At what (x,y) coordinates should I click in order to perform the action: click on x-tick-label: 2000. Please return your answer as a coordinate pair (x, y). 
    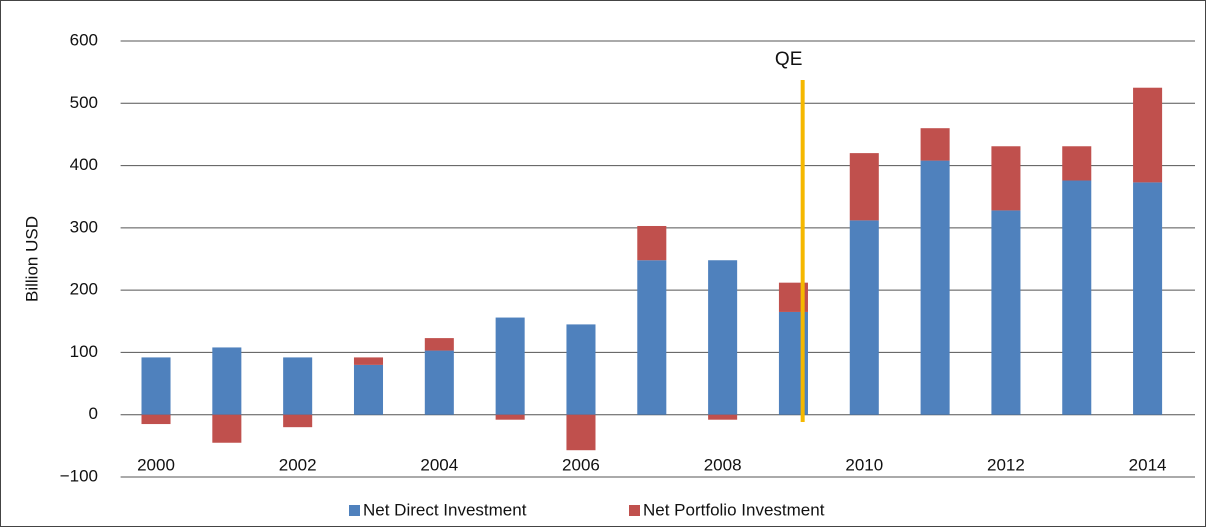
    Looking at the image, I should click on (156, 464).